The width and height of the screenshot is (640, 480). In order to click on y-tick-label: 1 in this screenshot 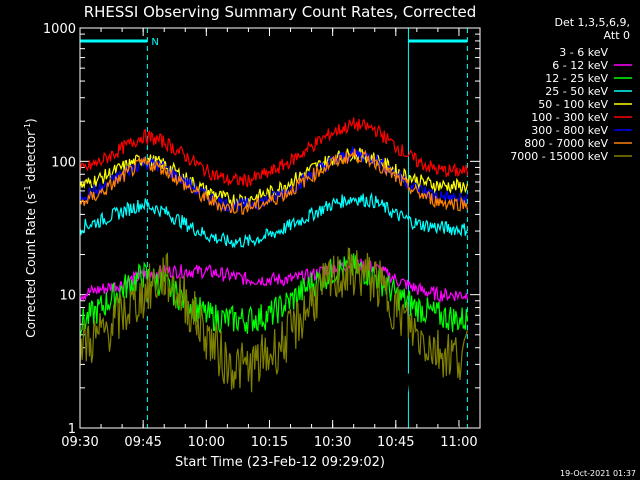, I will do `click(72, 429)`.